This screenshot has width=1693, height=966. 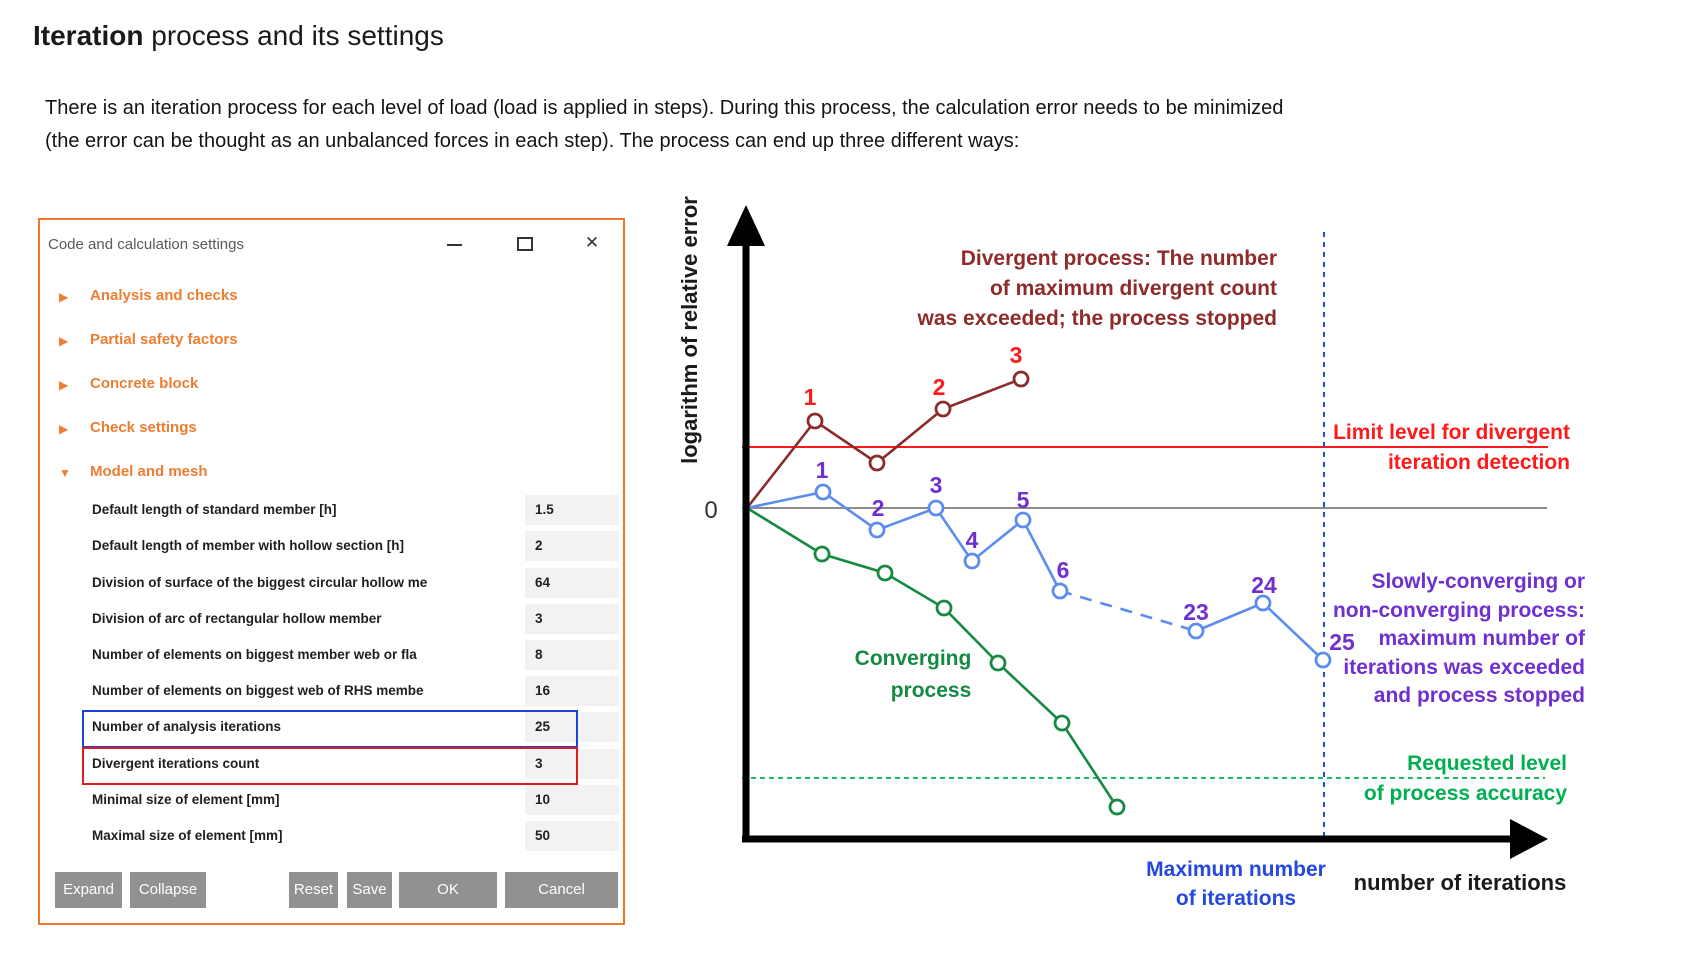 I want to click on slowly-converging-process-point-label: 1, so click(x=822, y=470).